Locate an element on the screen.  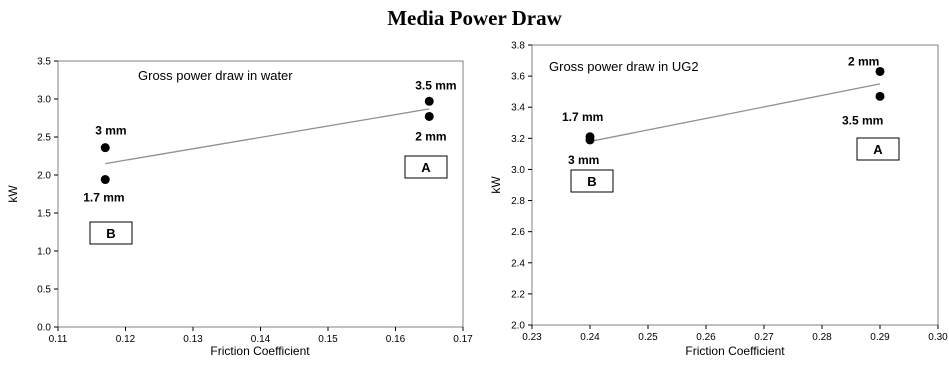
chart2-ytick-label: 3.6 is located at coordinates (518, 77).